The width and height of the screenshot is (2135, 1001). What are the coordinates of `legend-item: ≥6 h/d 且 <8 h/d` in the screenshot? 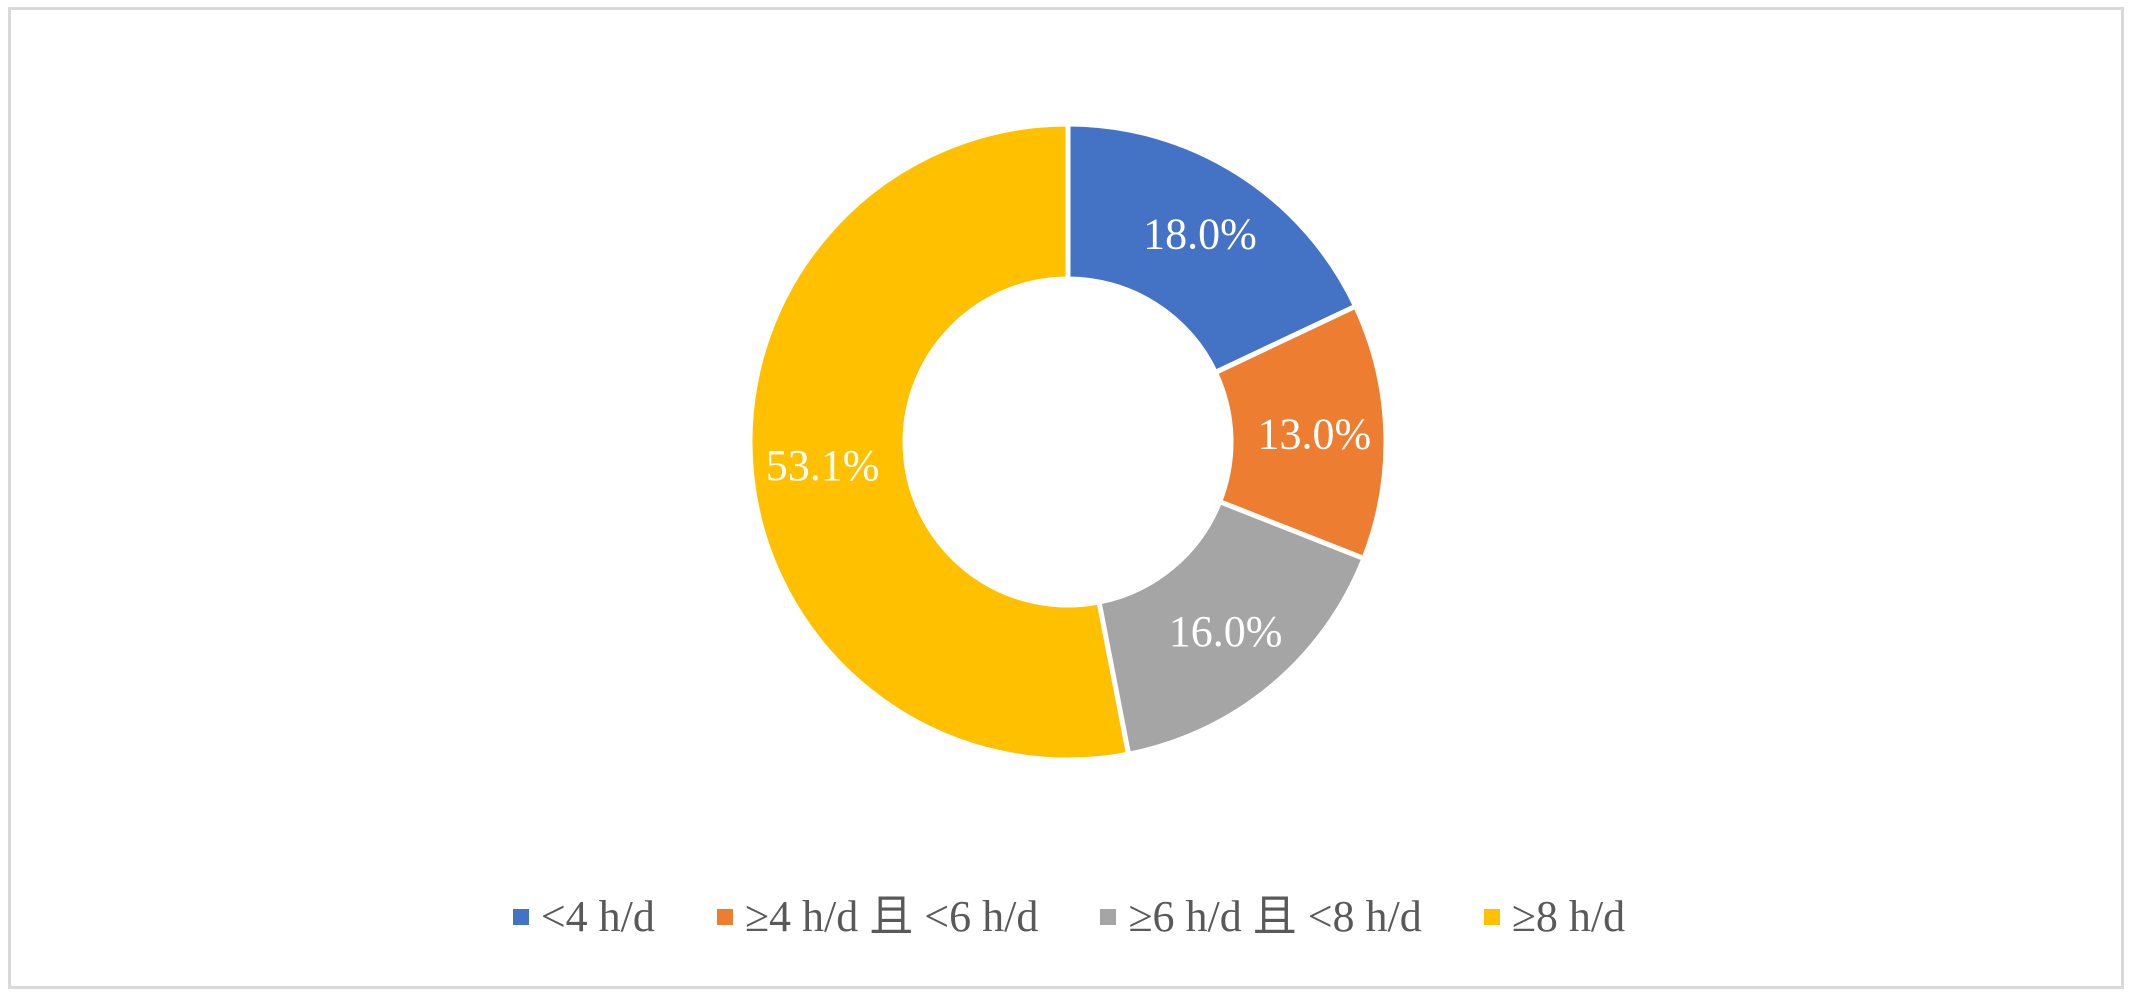 It's located at (1261, 916).